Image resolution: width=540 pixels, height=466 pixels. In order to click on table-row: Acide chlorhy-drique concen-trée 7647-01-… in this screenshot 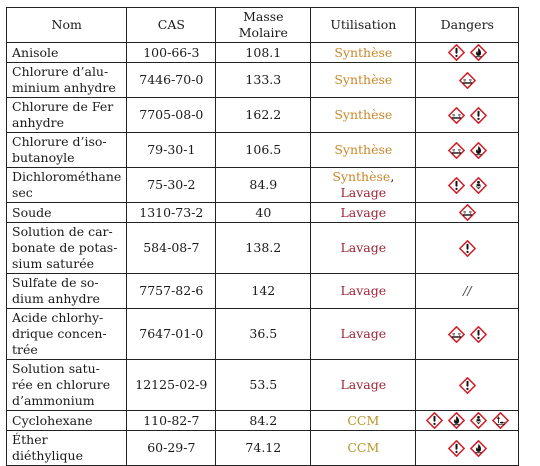, I will do `click(262, 334)`.